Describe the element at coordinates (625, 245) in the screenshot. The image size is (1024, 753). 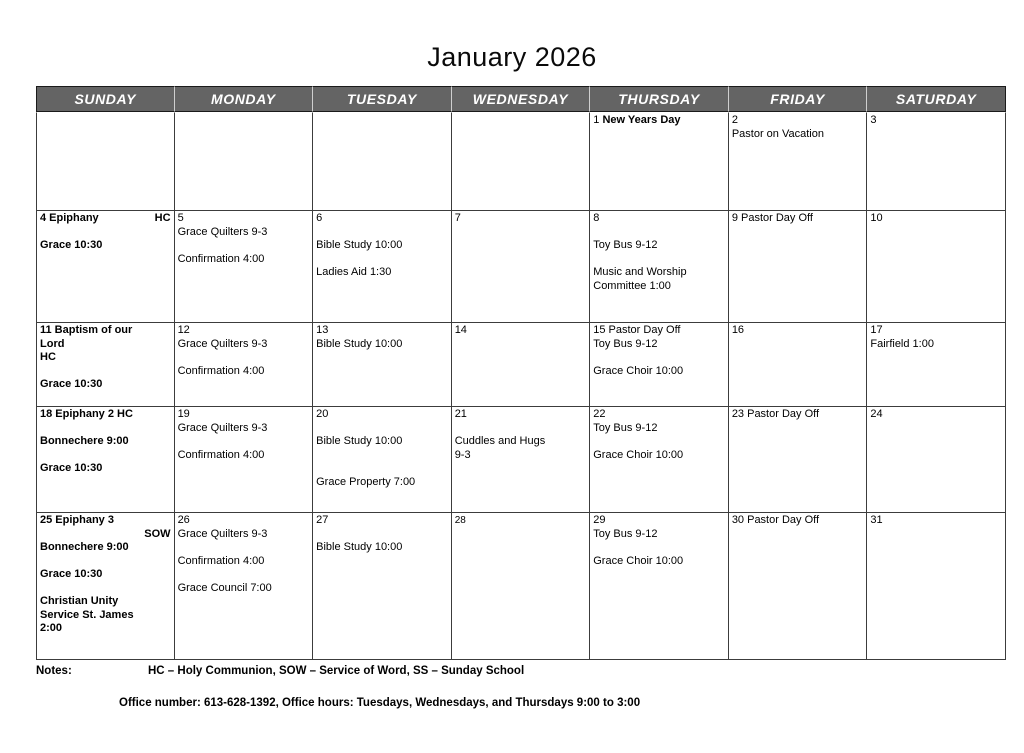
I see `cell-text: Toy Bus 9-12` at that location.